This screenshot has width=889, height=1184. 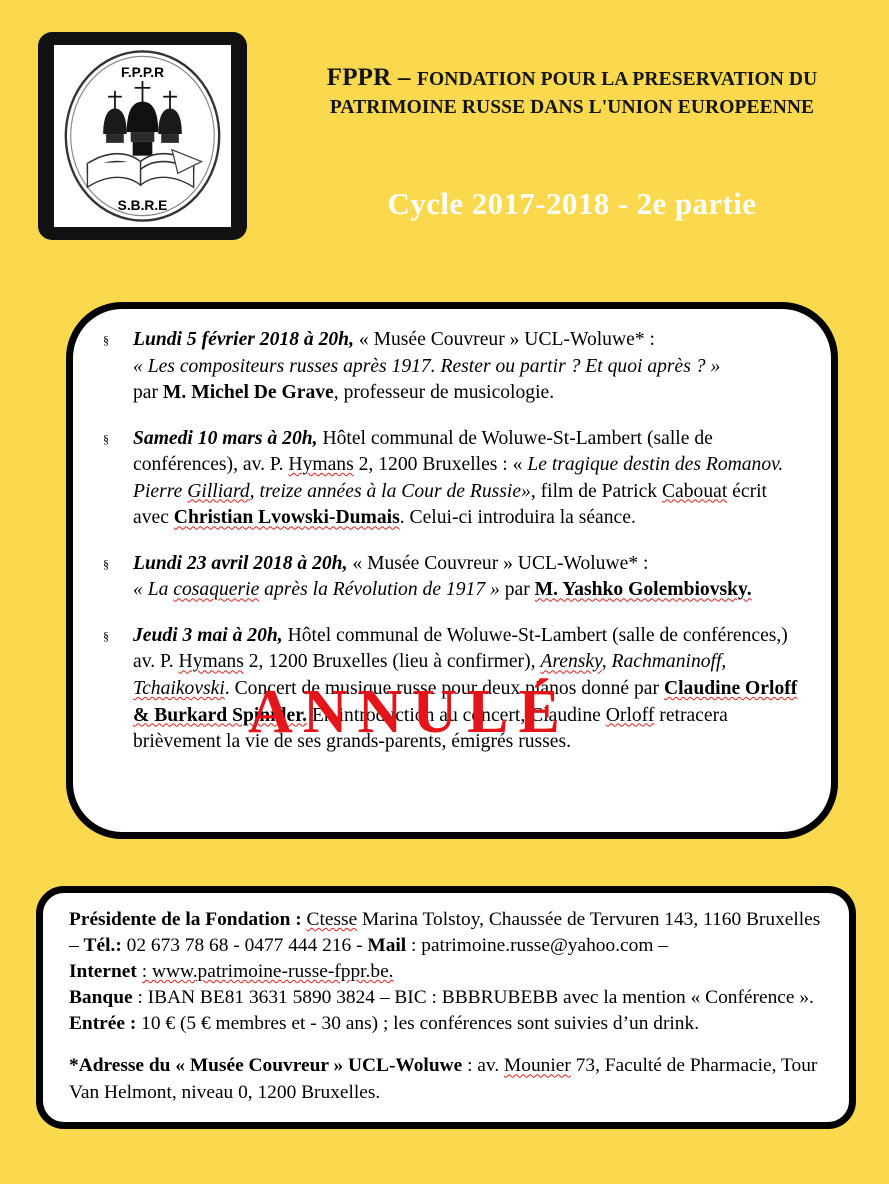 I want to click on event-date: Samedi 10 mars à 20h,, so click(x=225, y=438).